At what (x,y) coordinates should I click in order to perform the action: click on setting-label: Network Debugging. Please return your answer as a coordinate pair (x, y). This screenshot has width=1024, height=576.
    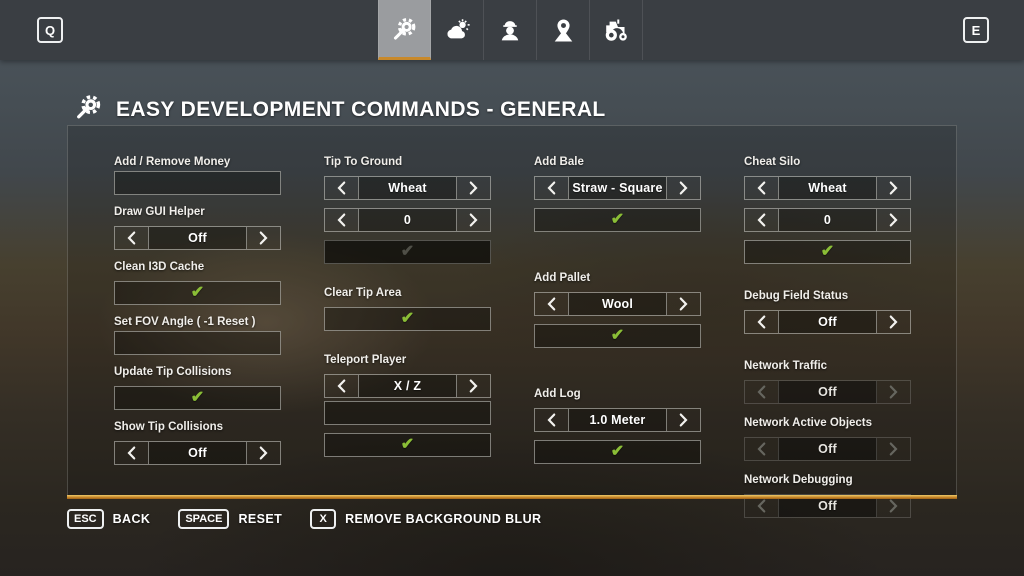
    Looking at the image, I should click on (798, 480).